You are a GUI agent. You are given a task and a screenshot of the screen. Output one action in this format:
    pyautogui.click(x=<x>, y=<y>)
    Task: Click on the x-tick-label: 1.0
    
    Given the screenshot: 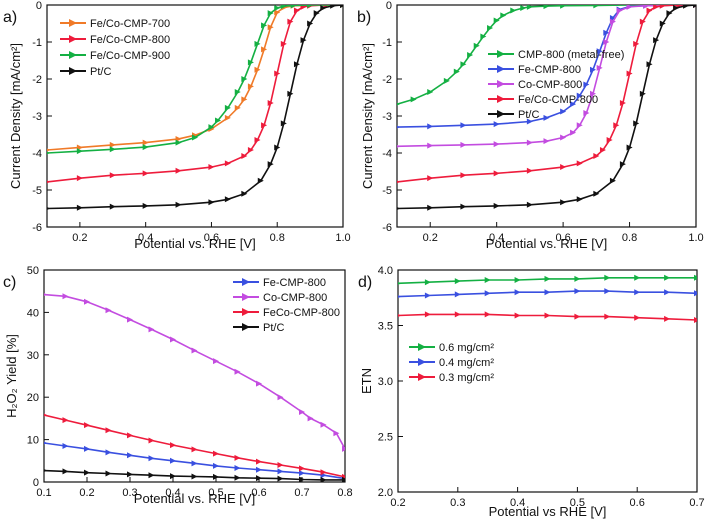 What is the action you would take?
    pyautogui.click(x=695, y=238)
    